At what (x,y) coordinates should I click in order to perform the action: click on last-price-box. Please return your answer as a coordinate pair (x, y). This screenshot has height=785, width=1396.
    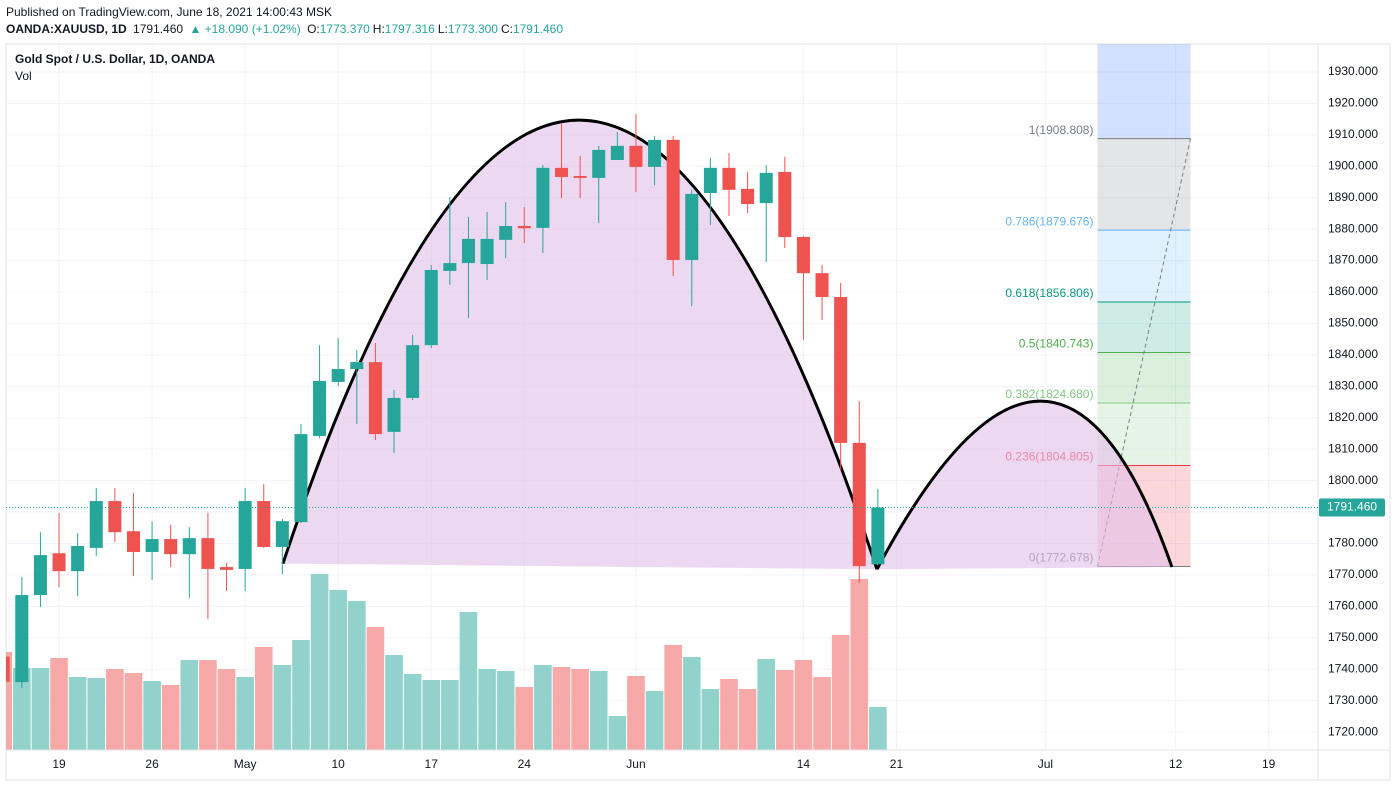
    Looking at the image, I should click on (1352, 507).